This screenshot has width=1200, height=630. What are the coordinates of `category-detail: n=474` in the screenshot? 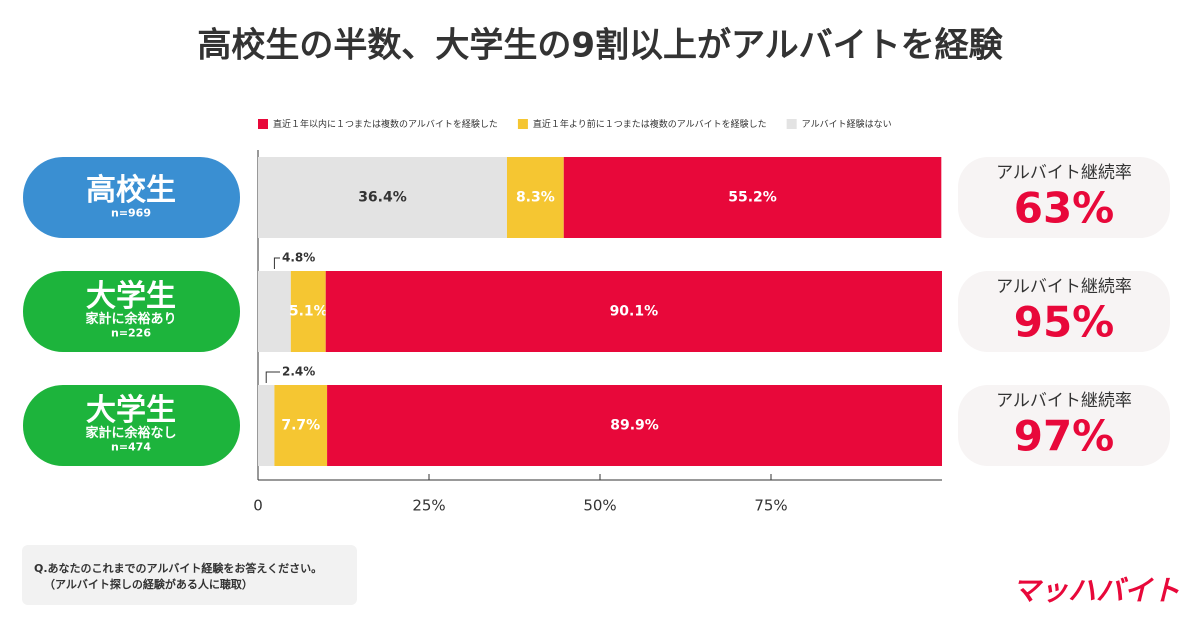 It's located at (131, 447).